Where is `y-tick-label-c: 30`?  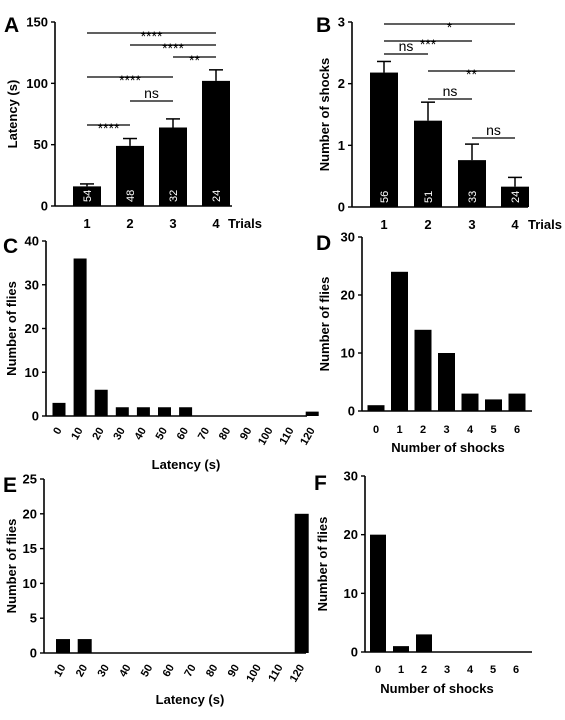 y-tick-label-c: 30 is located at coordinates (32, 284).